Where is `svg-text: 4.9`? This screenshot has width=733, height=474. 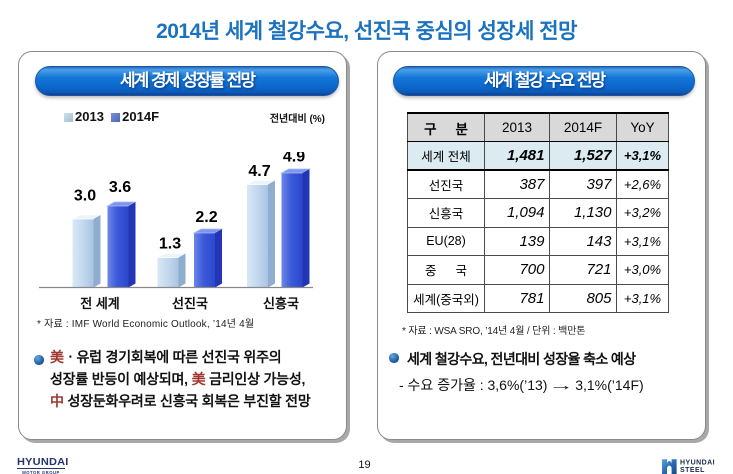 svg-text: 4.9 is located at coordinates (294, 159).